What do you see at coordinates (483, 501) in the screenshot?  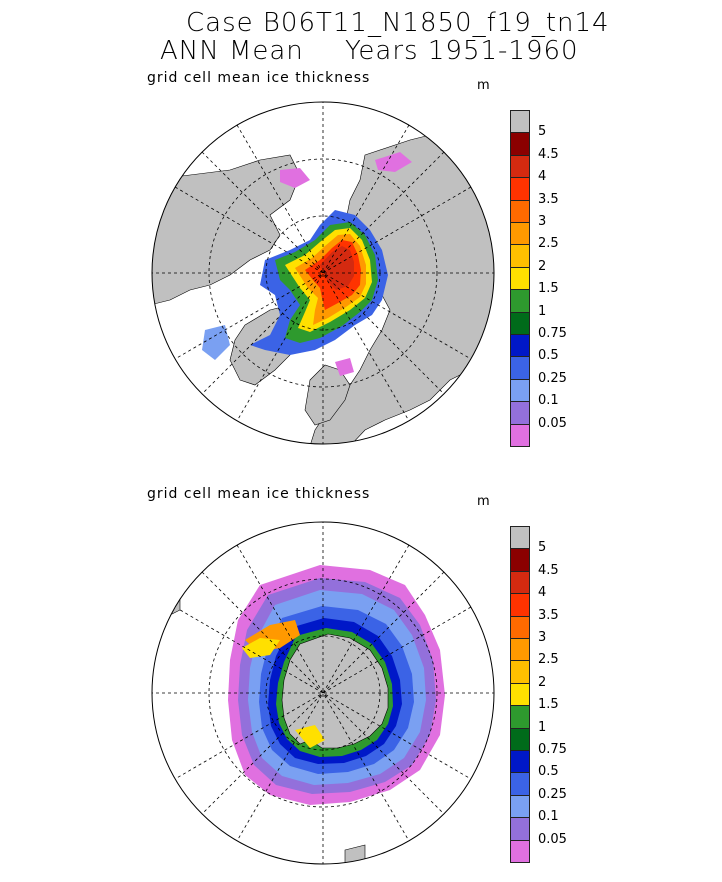 I see `panel-south-unit: m` at bounding box center [483, 501].